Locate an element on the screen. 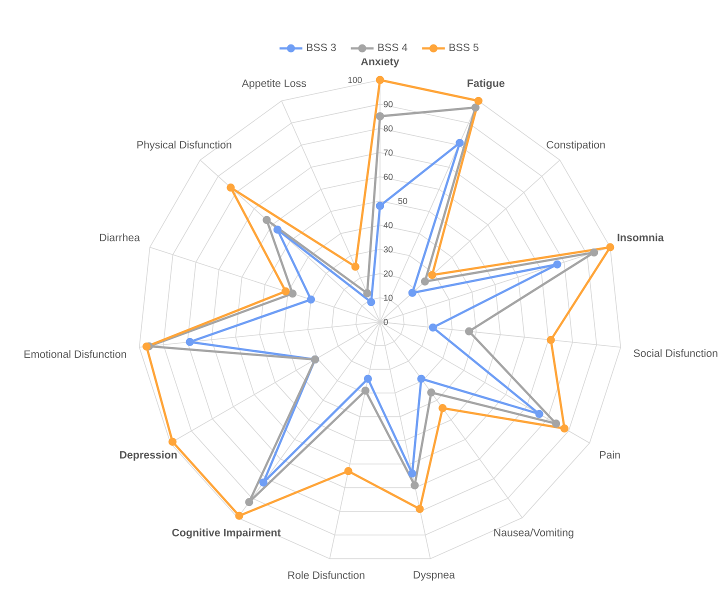  spoke-label: Appetite Loss is located at coordinates (274, 84).